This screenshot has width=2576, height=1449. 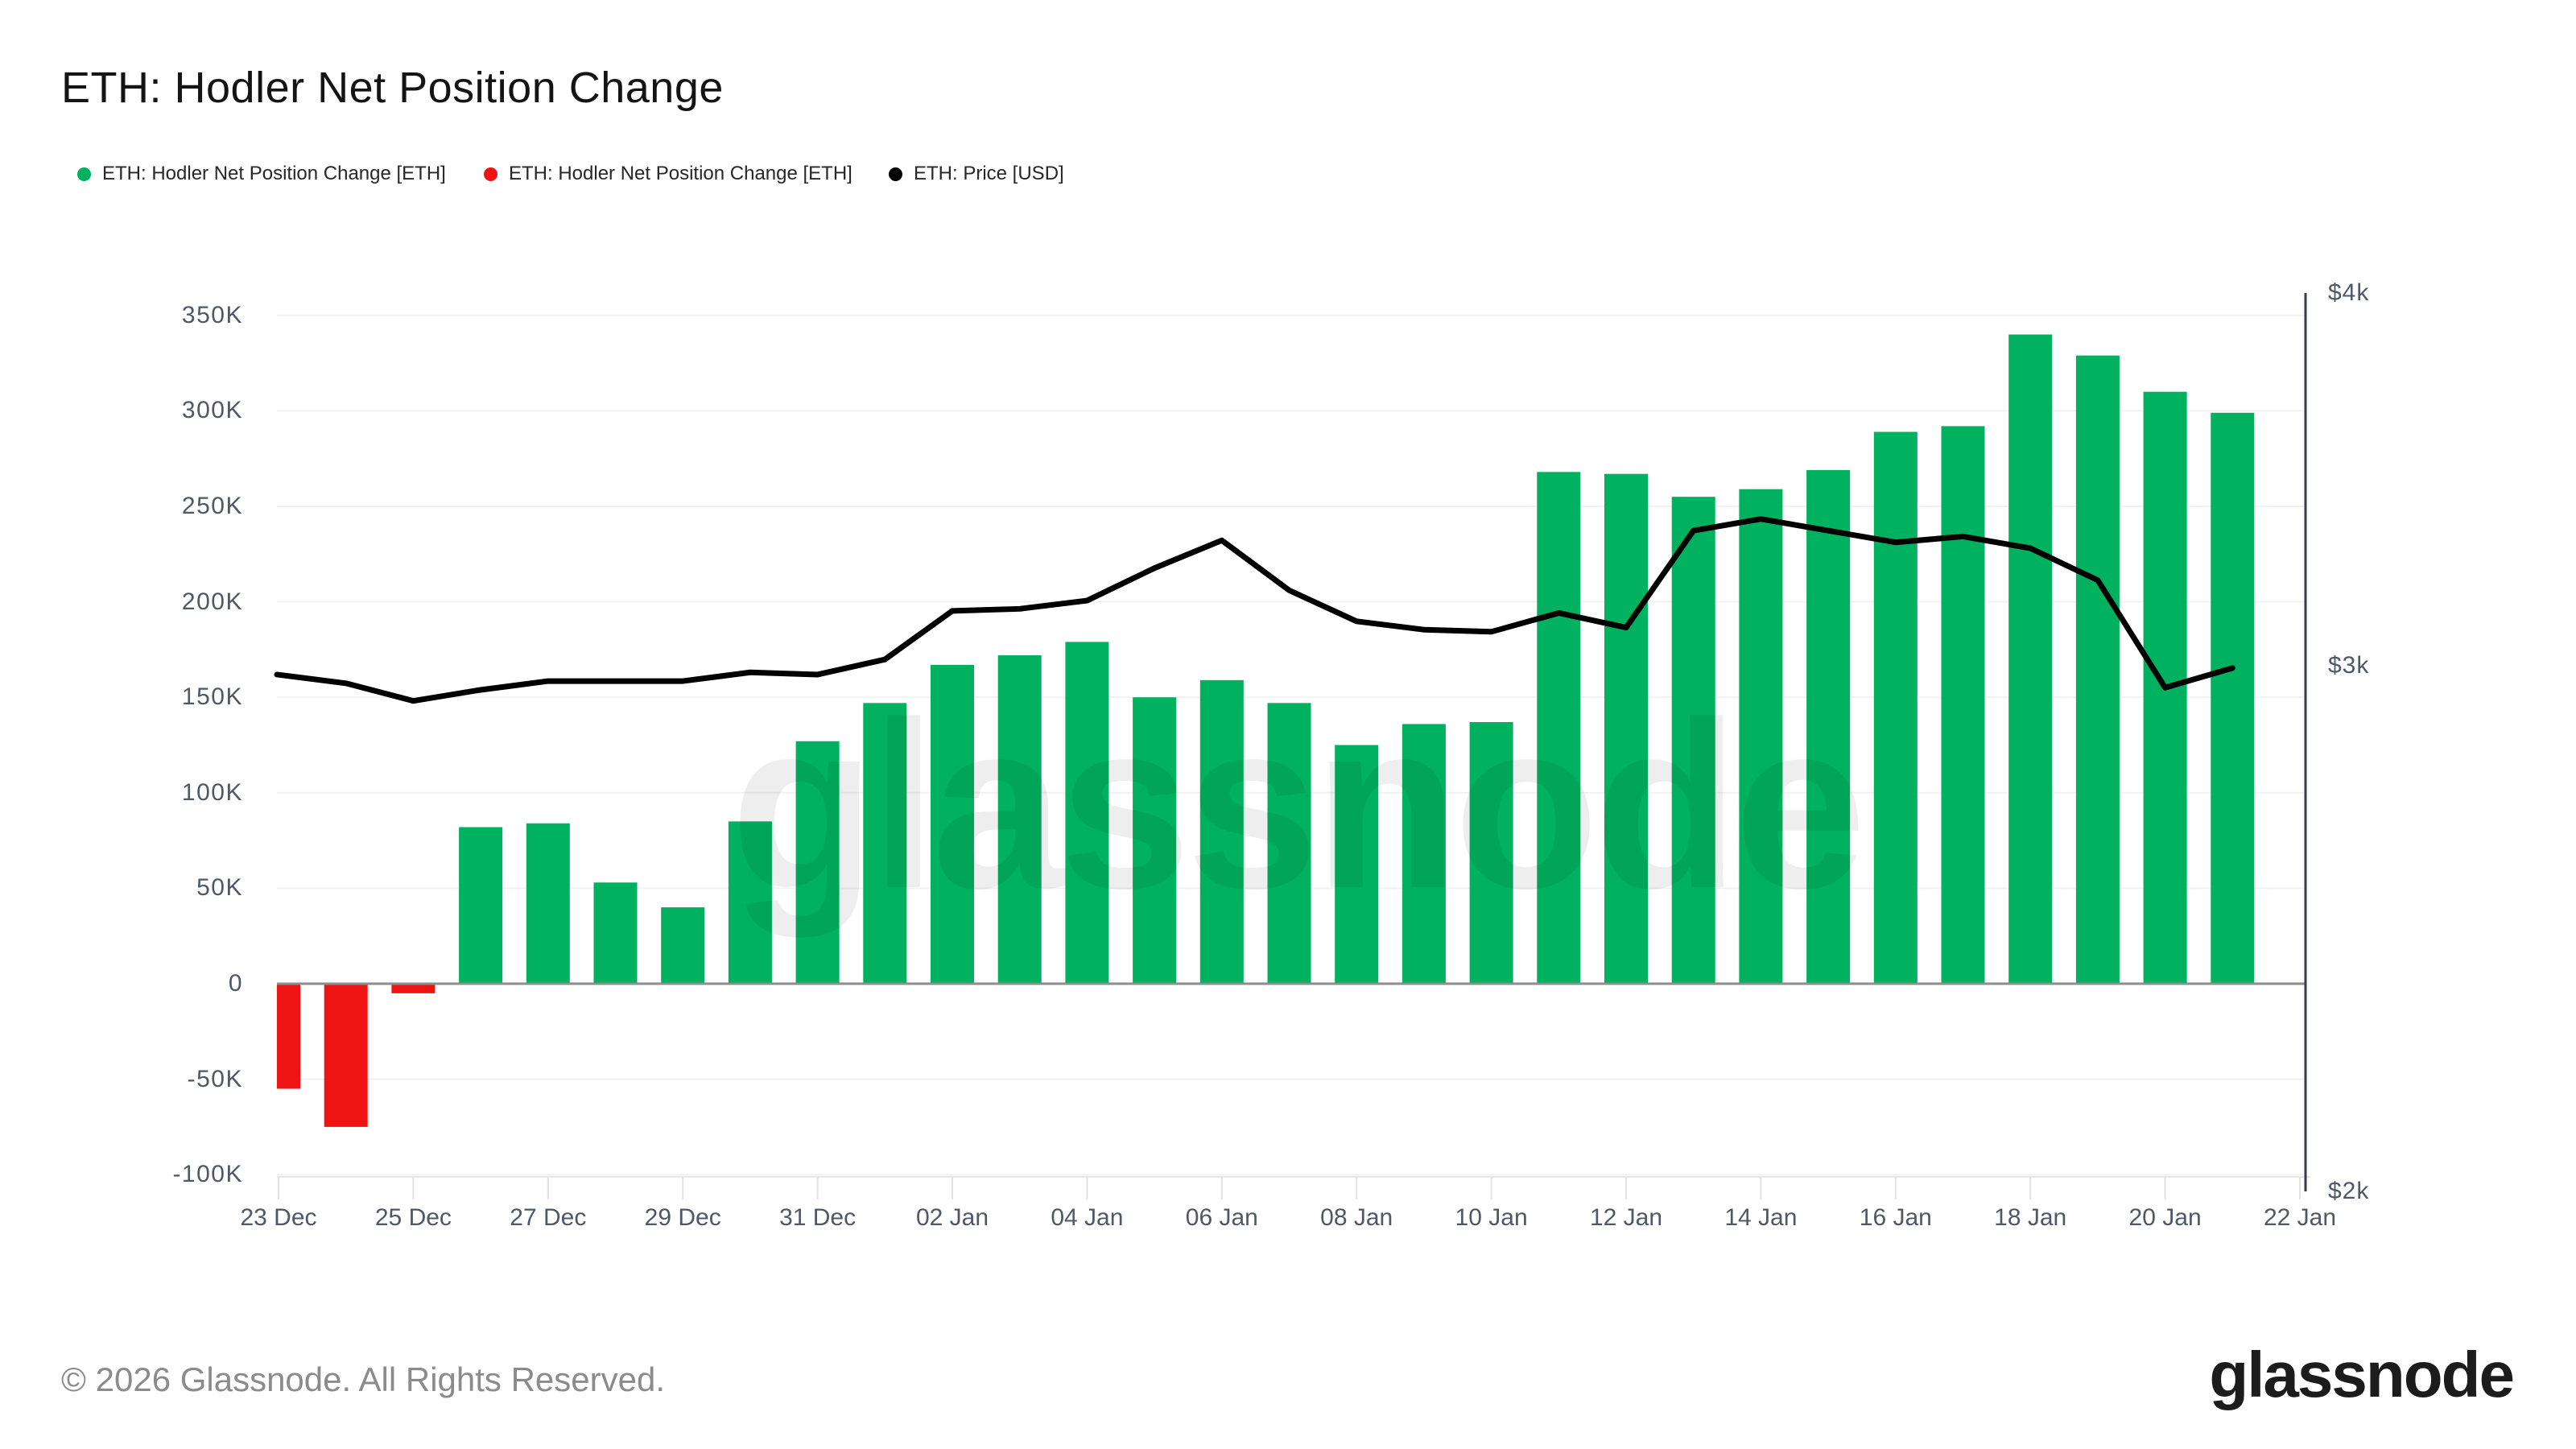 I want to click on bar-02-jan, so click(x=952, y=824).